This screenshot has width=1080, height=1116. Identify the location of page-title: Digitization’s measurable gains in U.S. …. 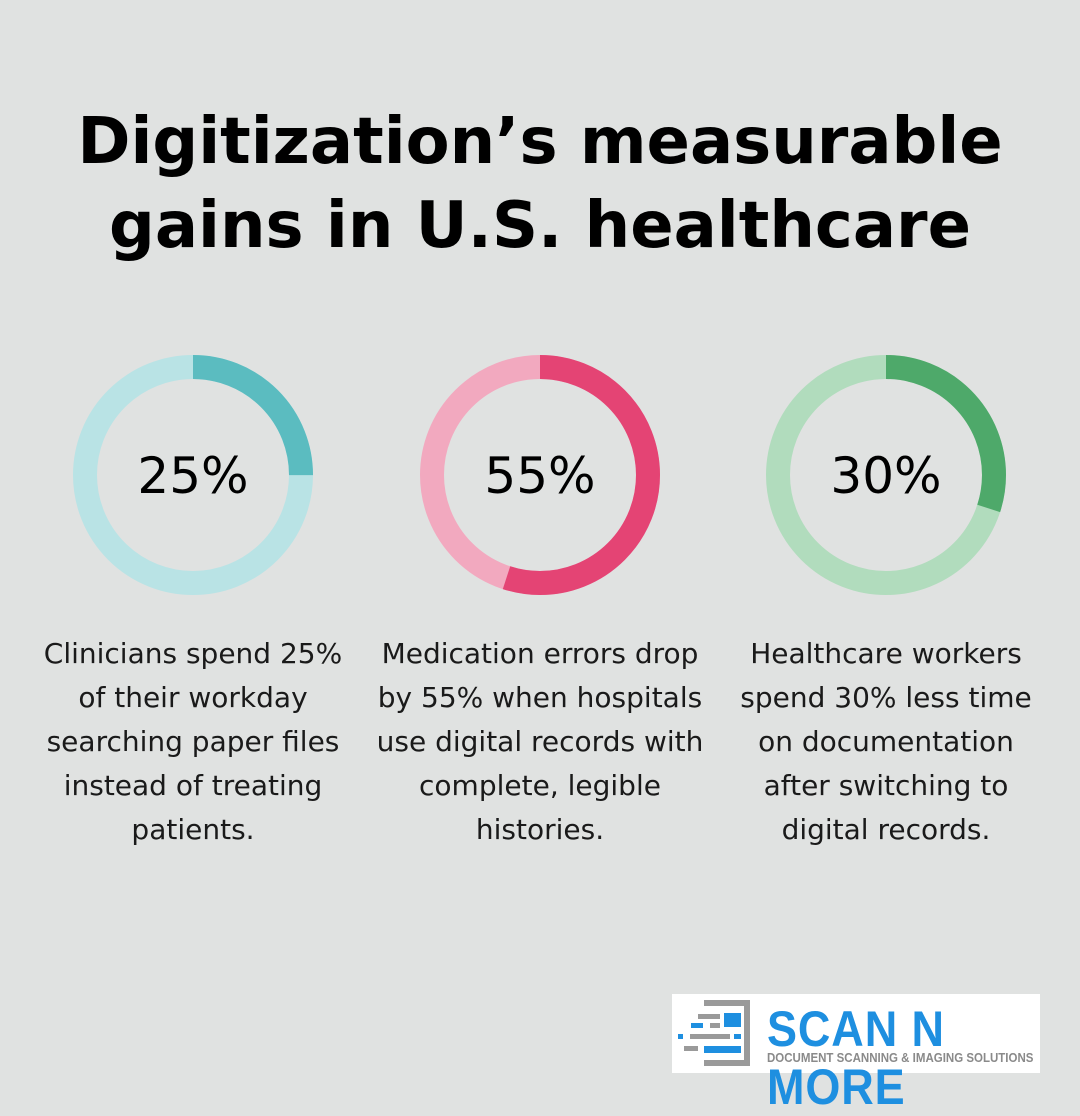
(540, 184).